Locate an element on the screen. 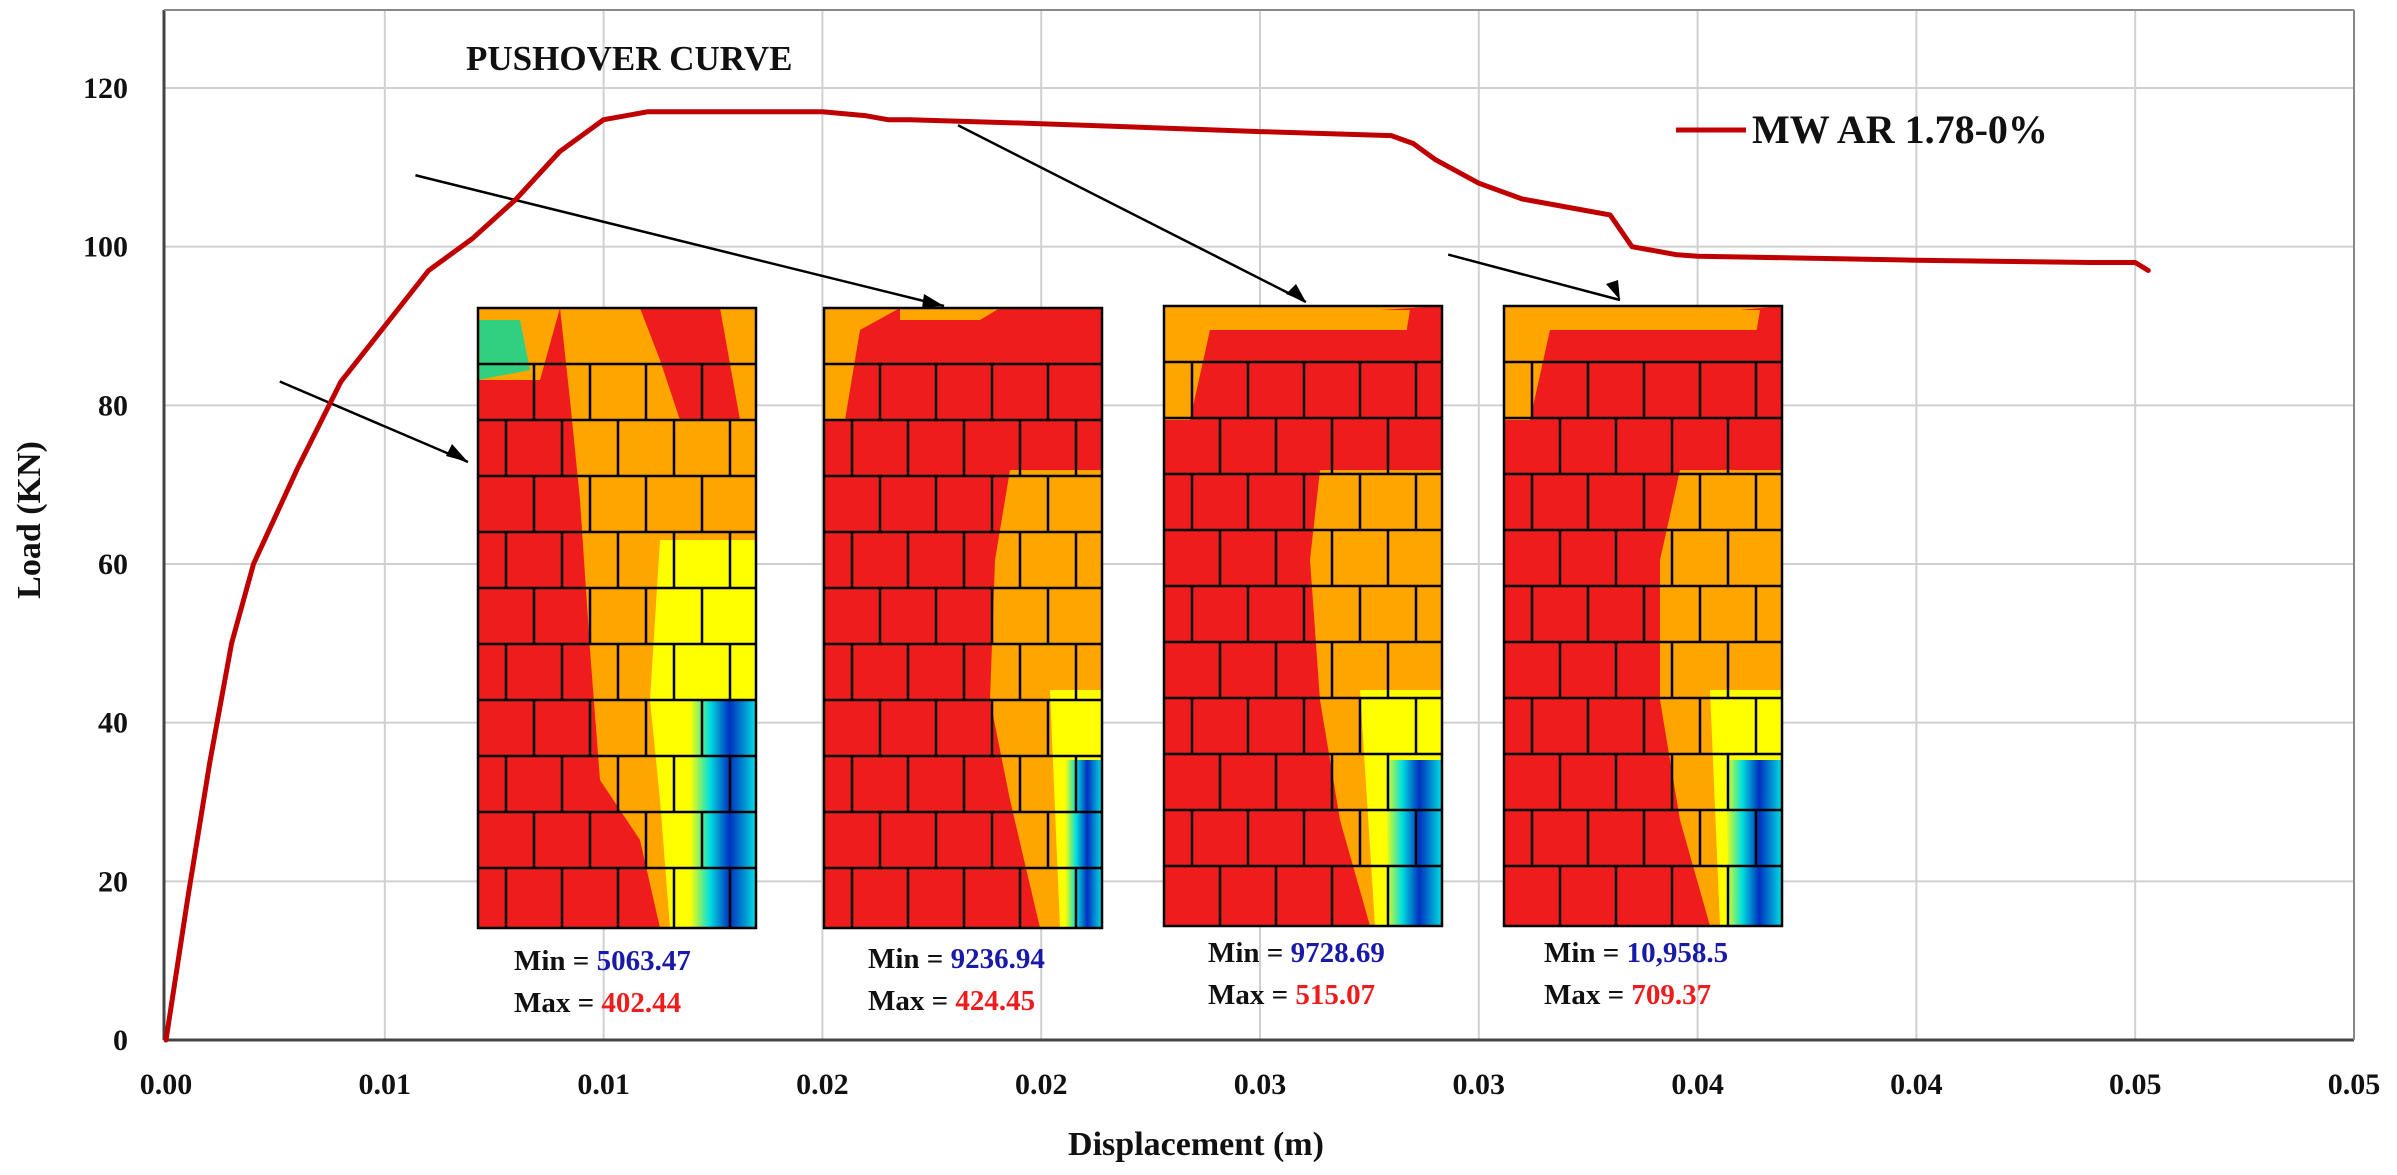 This screenshot has height=1175, width=2397. inset-1-max-label: Max = 402.44 is located at coordinates (597, 1003).